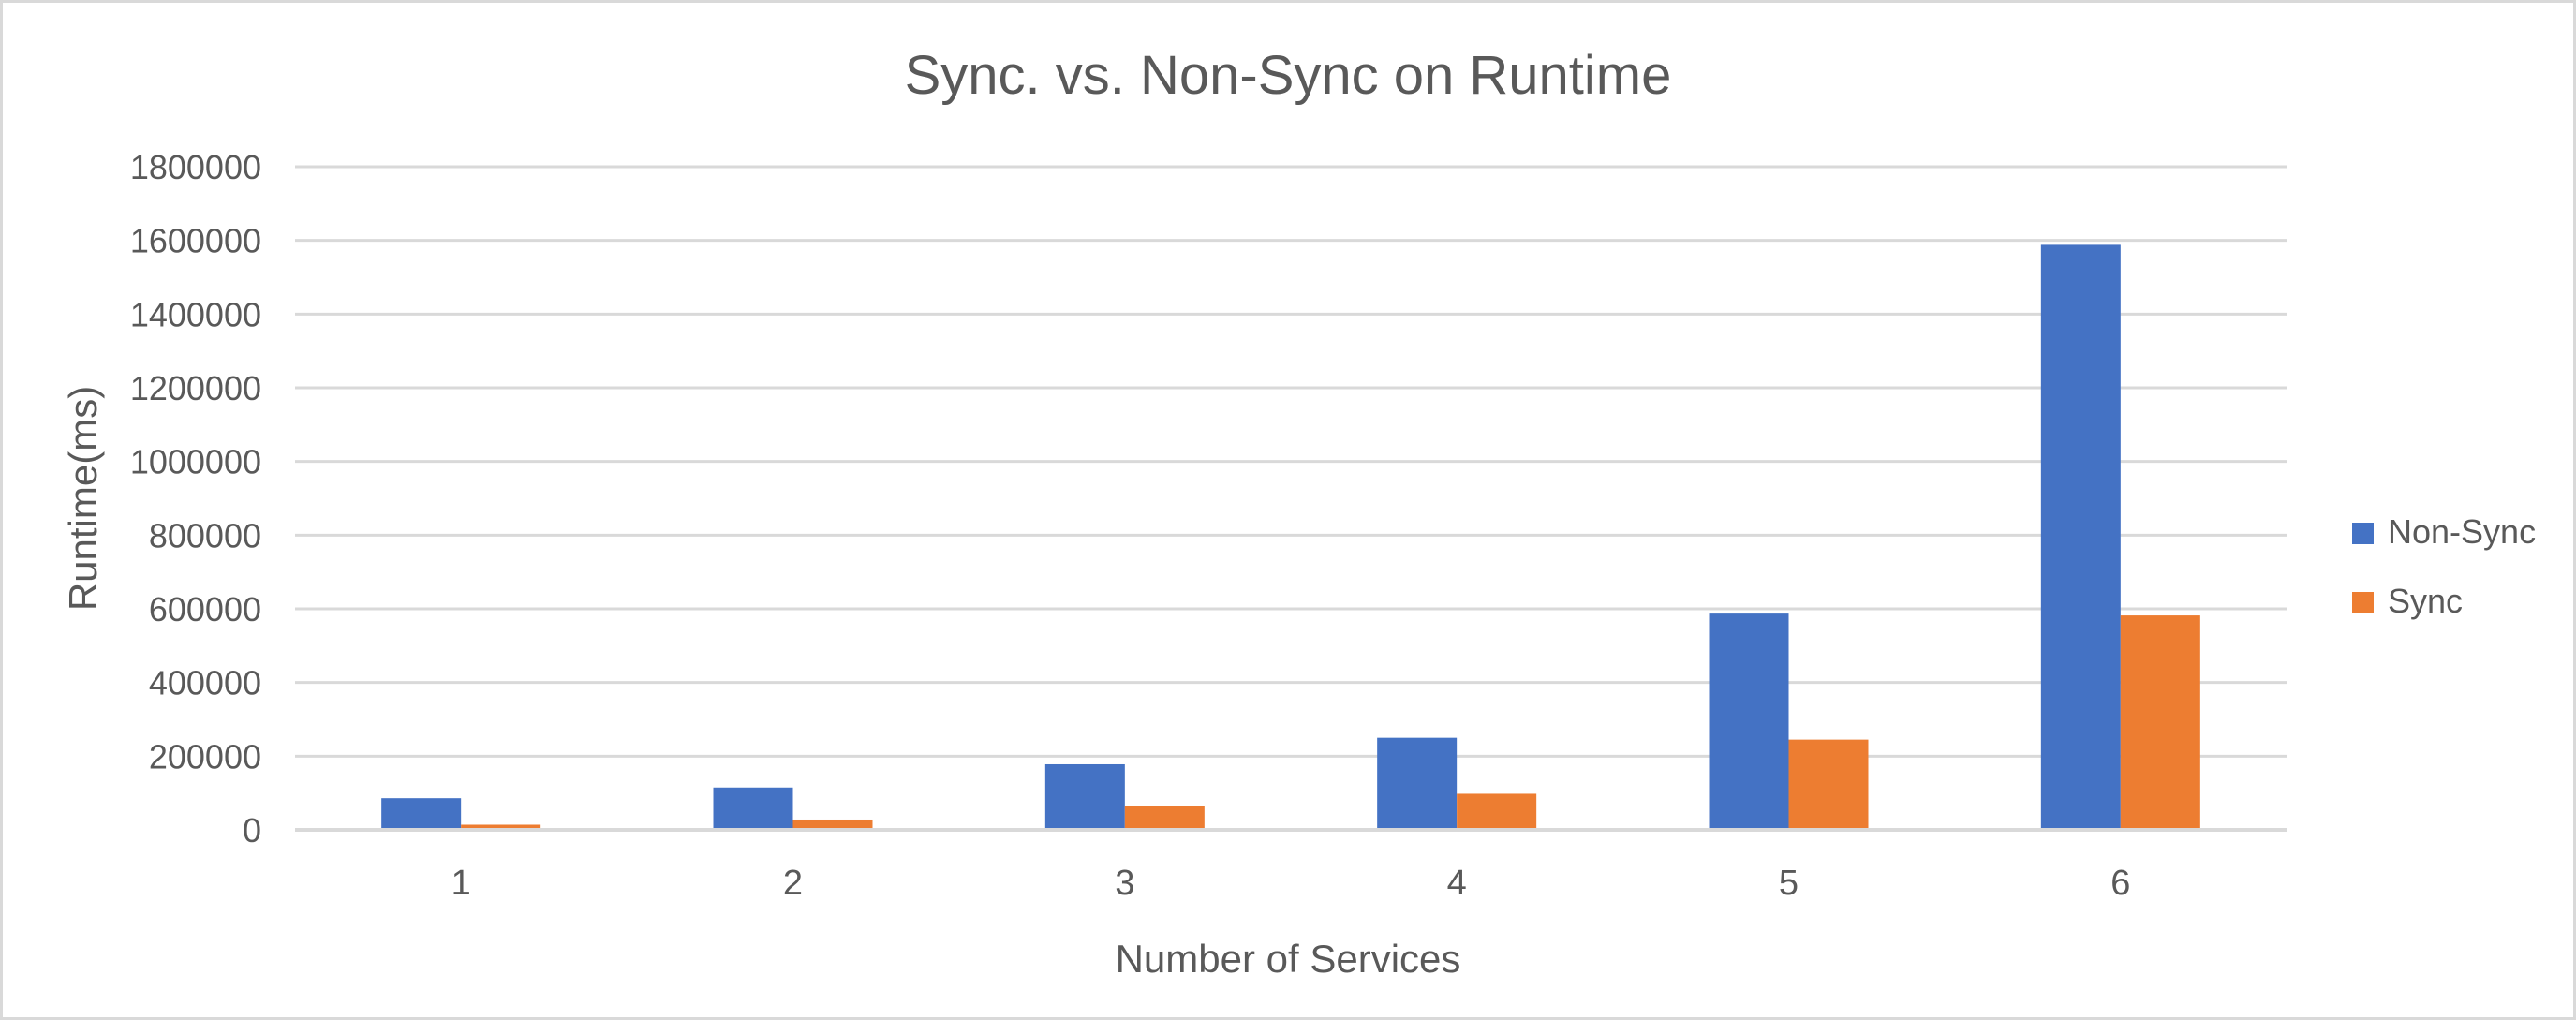 The width and height of the screenshot is (2576, 1020). Describe the element at coordinates (1457, 883) in the screenshot. I see `x-tick-label: 4` at that location.